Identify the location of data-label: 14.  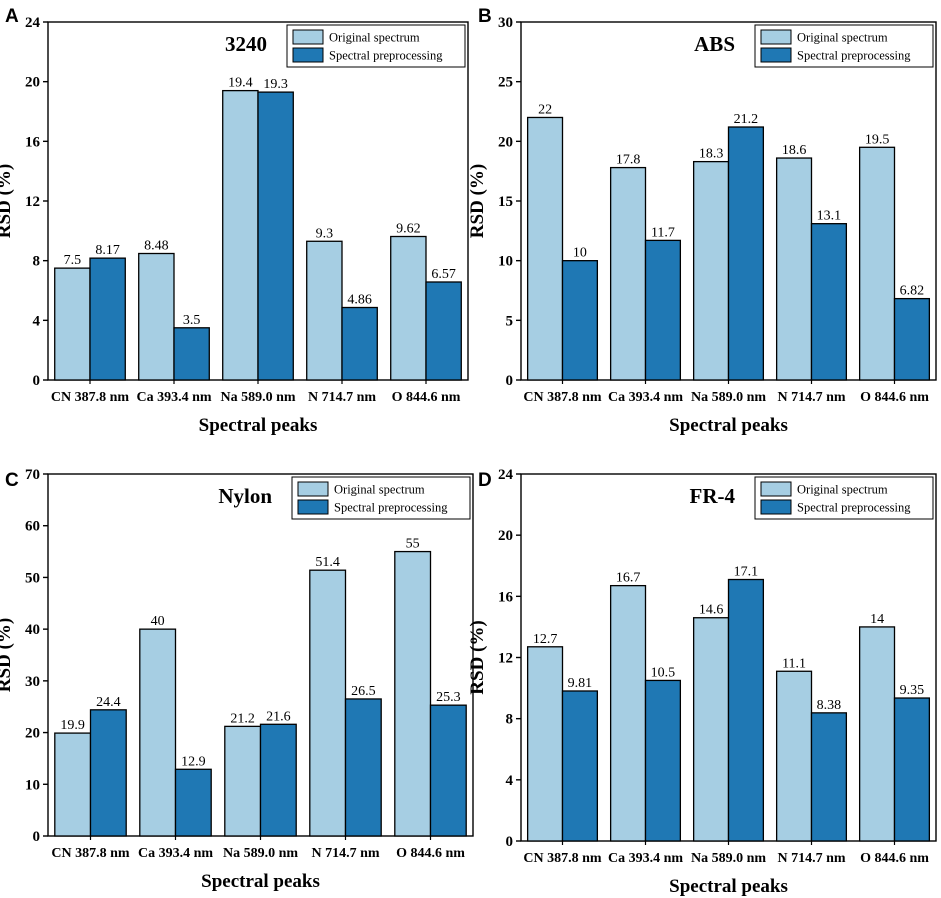
(877, 619).